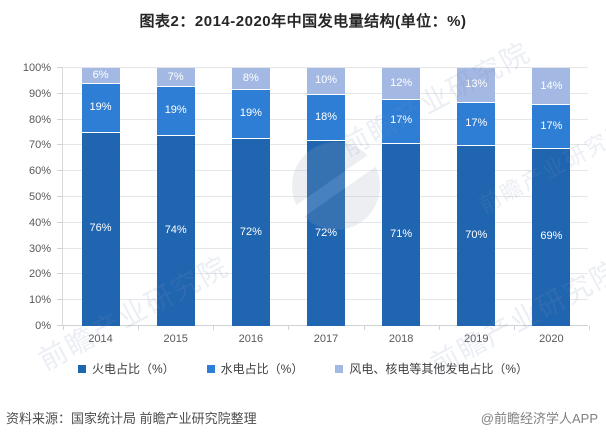 The height and width of the screenshot is (439, 606). What do you see at coordinates (133, 369) in the screenshot?
I see `legend-label: 火电占比（%）` at bounding box center [133, 369].